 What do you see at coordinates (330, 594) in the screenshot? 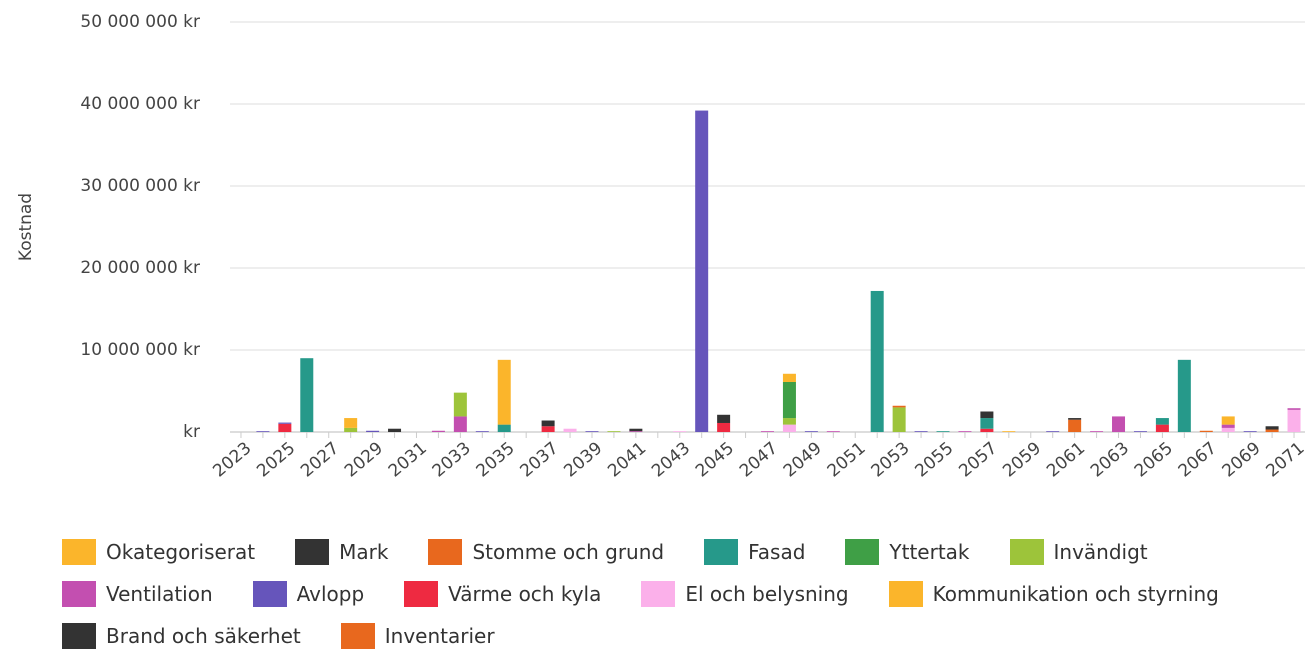
I see `legend-label: Avlopp` at bounding box center [330, 594].